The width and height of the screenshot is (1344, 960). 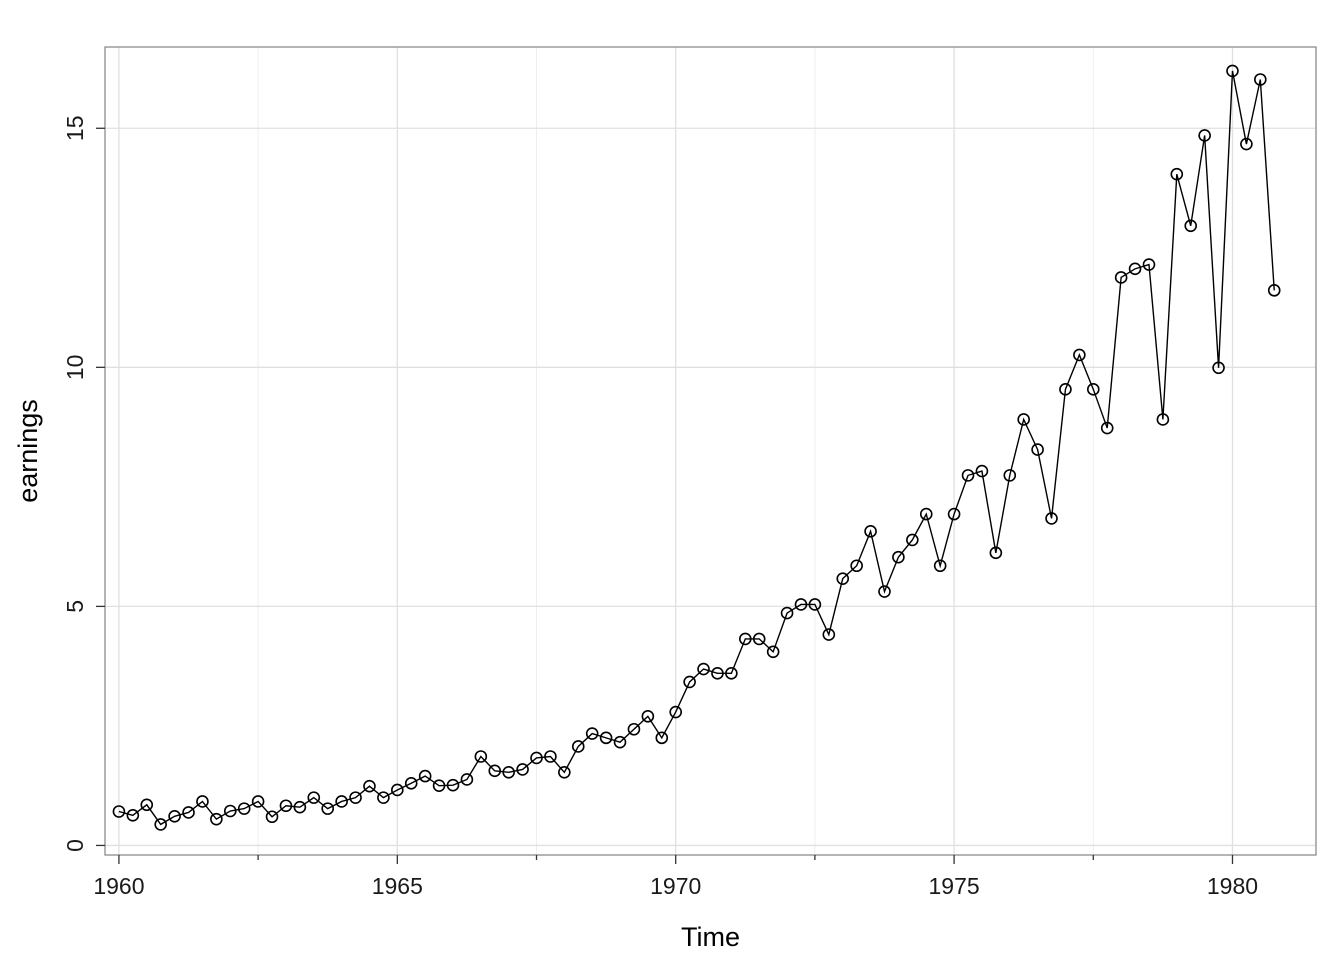 I want to click on y-tick-label: 0, so click(x=75, y=845).